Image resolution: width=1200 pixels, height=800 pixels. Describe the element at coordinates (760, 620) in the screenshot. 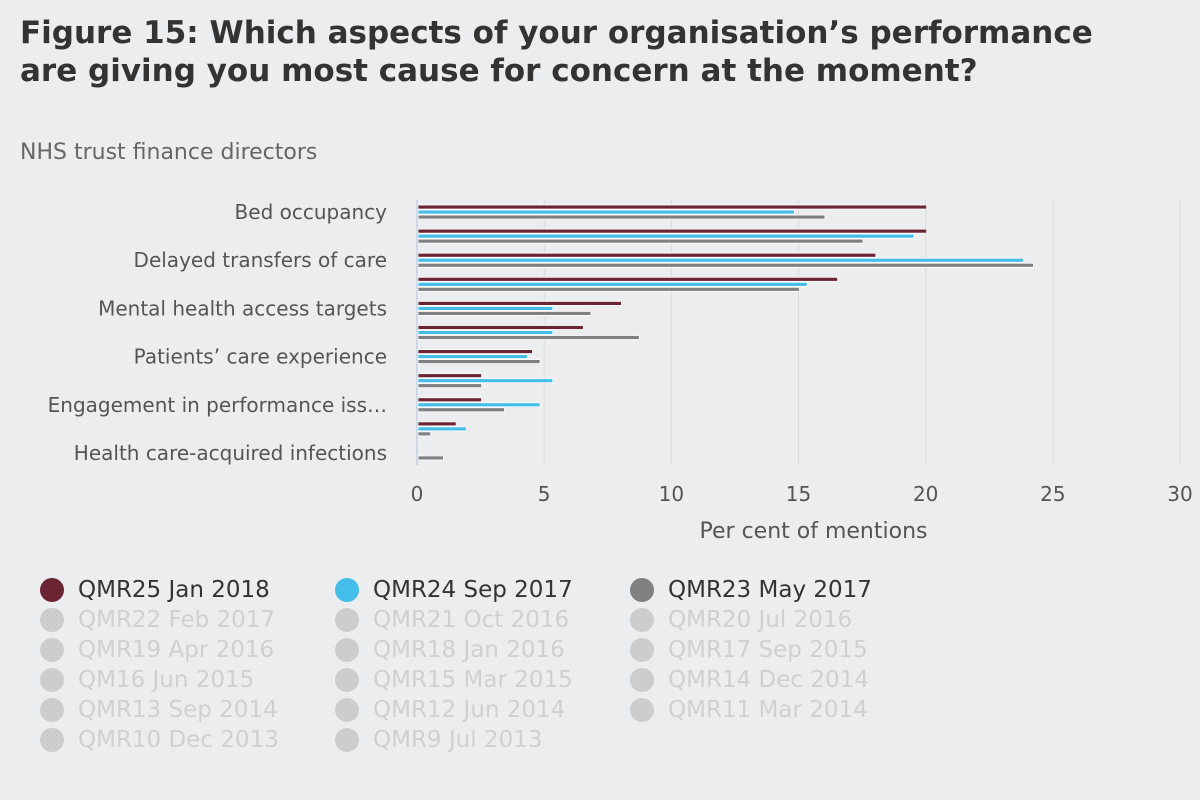

I see `legend-label: QMR20 Jul 2016` at that location.